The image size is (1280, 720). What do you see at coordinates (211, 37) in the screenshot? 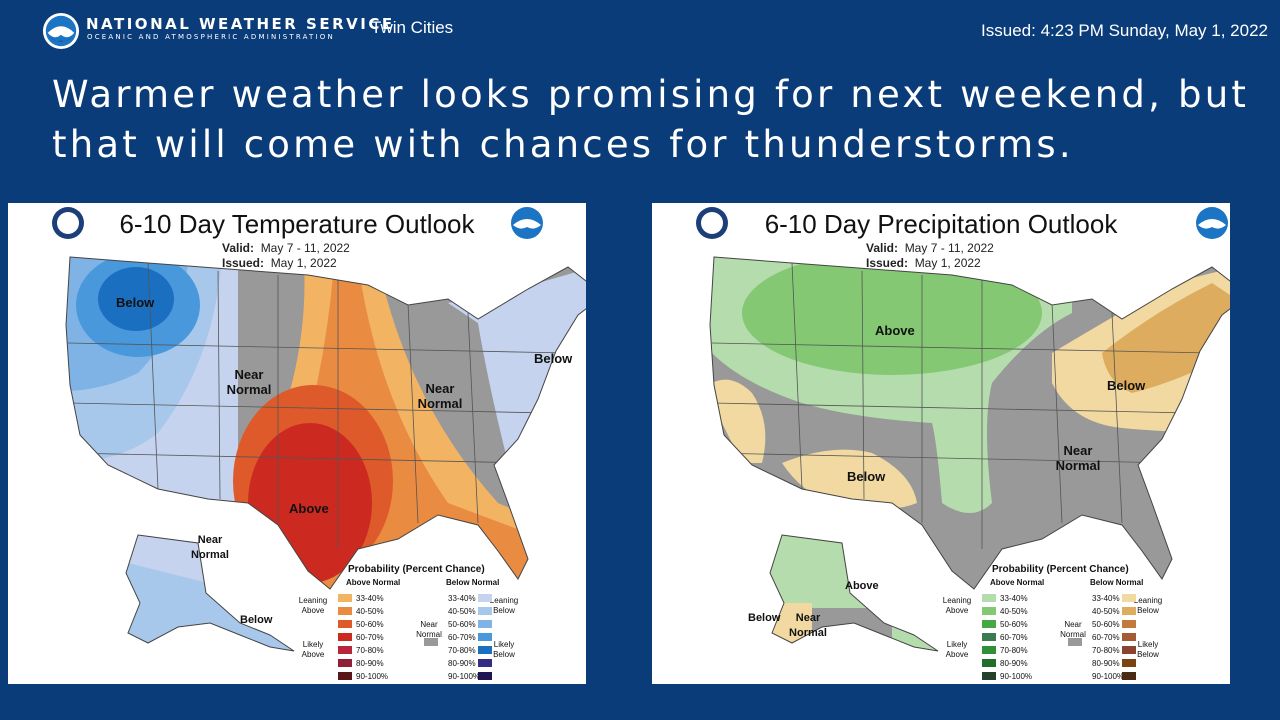
I see `agency-subtitle: OCEANIC AND ATMOSPHERIC ADMINISTRATION` at bounding box center [211, 37].